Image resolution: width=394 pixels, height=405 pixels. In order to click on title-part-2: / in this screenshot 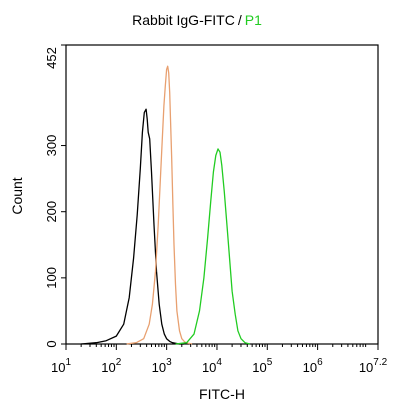, I will do `click(240, 20)`.